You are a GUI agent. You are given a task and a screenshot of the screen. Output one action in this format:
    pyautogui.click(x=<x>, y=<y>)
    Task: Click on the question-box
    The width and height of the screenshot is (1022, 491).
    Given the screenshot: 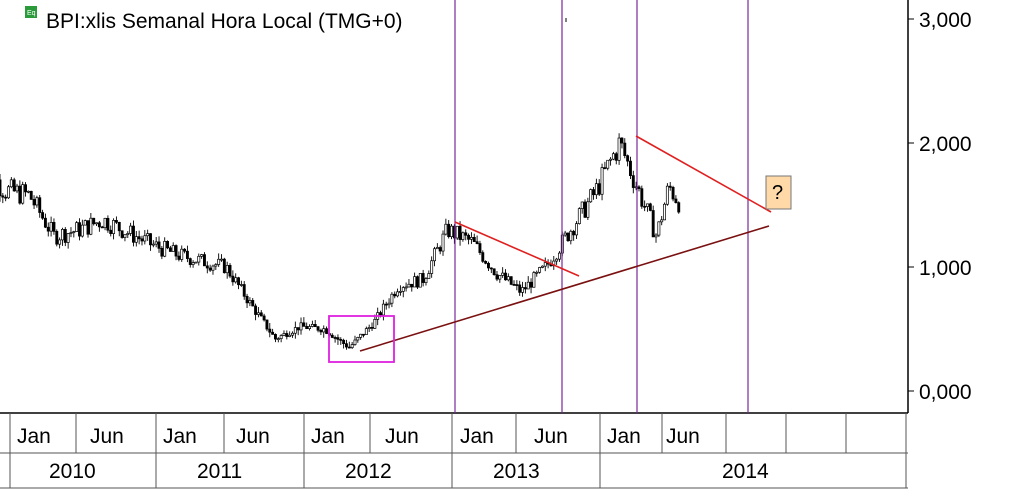 What is the action you would take?
    pyautogui.click(x=778, y=192)
    